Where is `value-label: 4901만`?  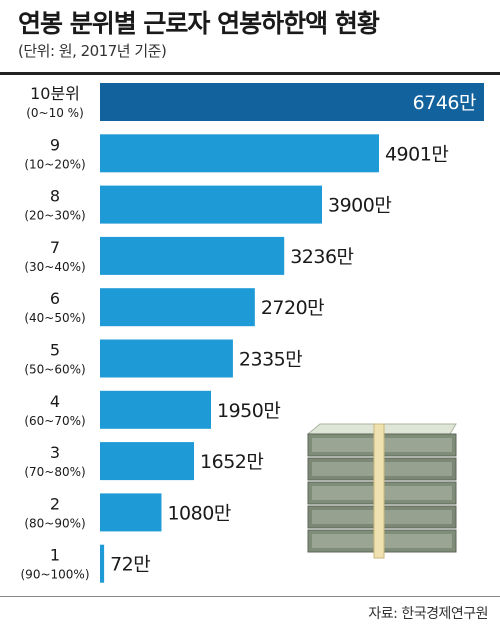
value-label: 4901만 is located at coordinates (416, 154).